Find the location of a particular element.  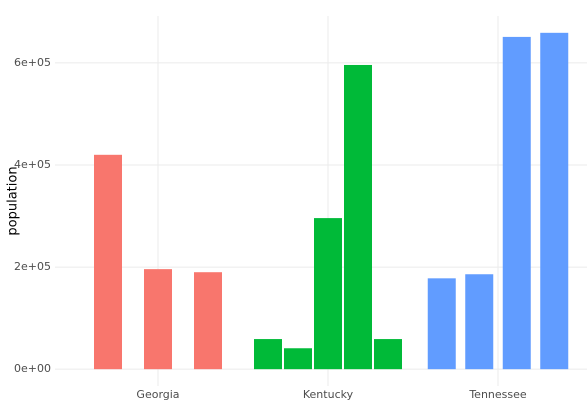

y-tick-label: 4e+05 is located at coordinates (32, 164).